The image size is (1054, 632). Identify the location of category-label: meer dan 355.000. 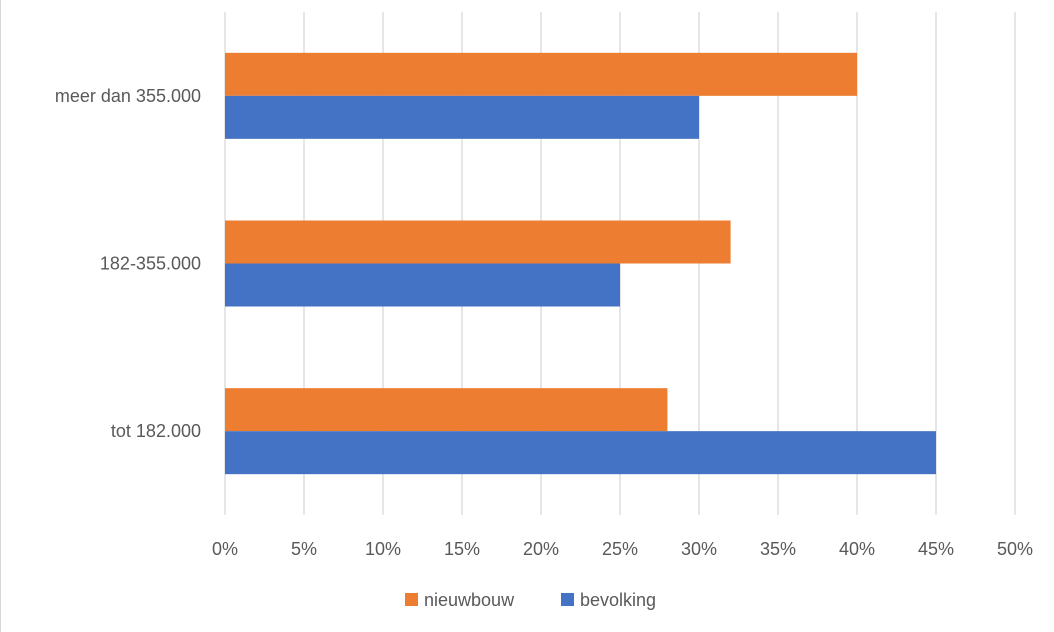
(128, 96).